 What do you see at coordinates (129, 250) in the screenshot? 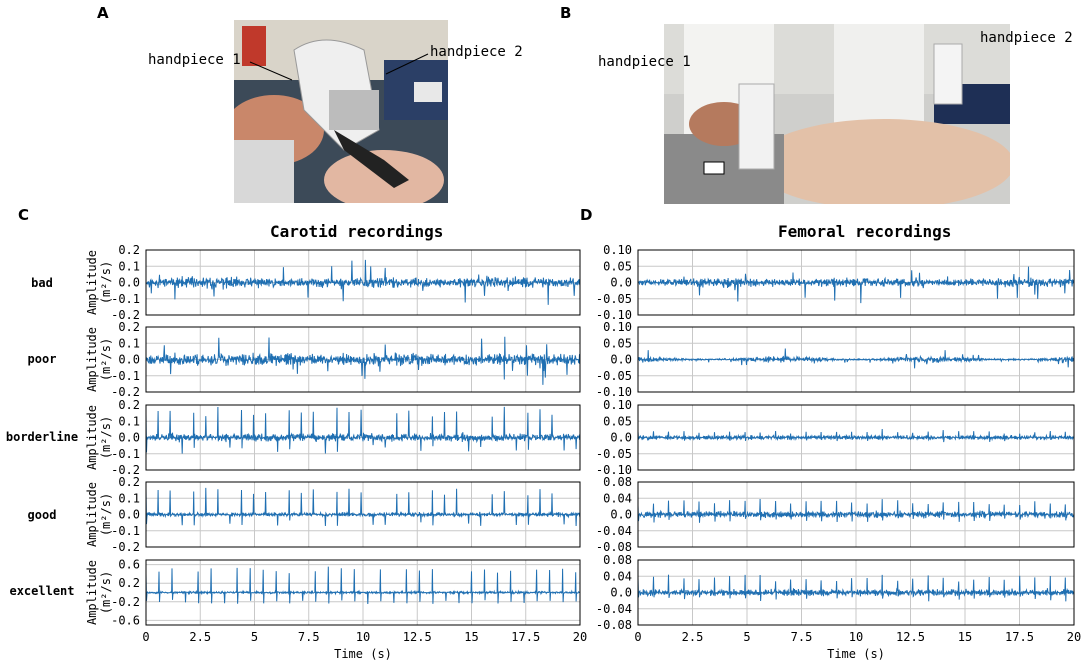
I see `carotid-bad-ytick-label: 0.2` at bounding box center [129, 250].